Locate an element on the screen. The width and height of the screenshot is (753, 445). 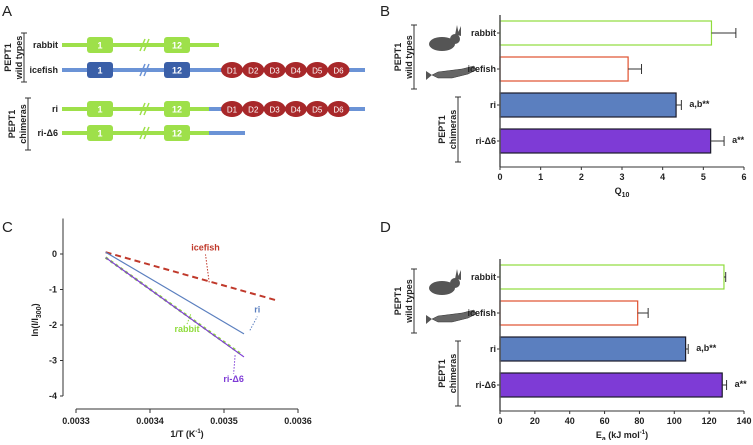
series-label: ri-Δ6 is located at coordinates (233, 379).